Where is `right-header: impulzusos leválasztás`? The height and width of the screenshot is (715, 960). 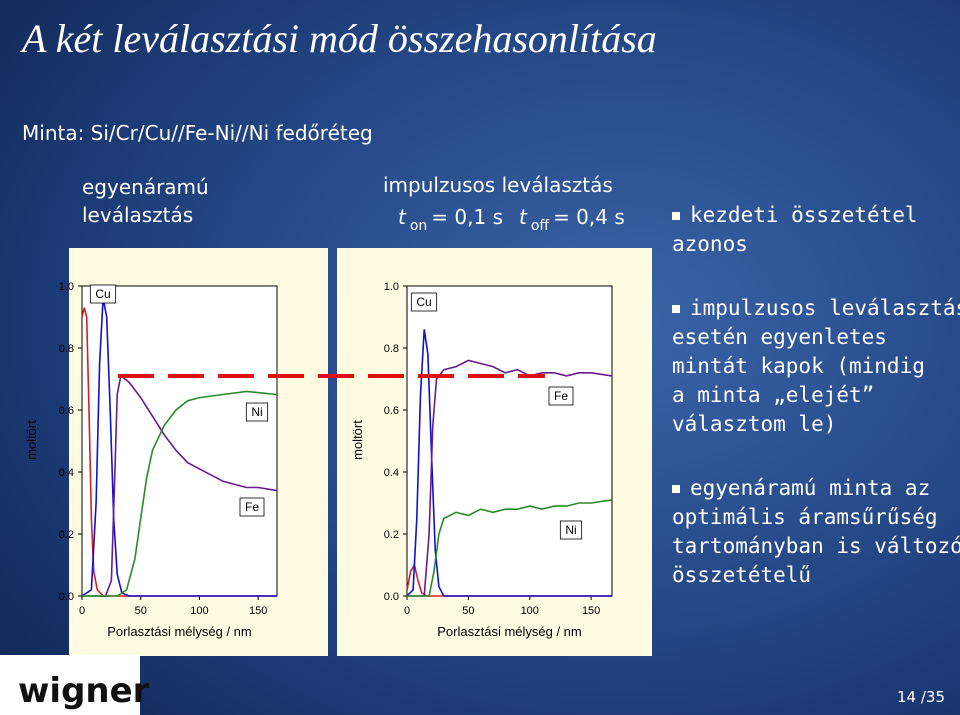
right-header: impulzusos leválasztás is located at coordinates (498, 185).